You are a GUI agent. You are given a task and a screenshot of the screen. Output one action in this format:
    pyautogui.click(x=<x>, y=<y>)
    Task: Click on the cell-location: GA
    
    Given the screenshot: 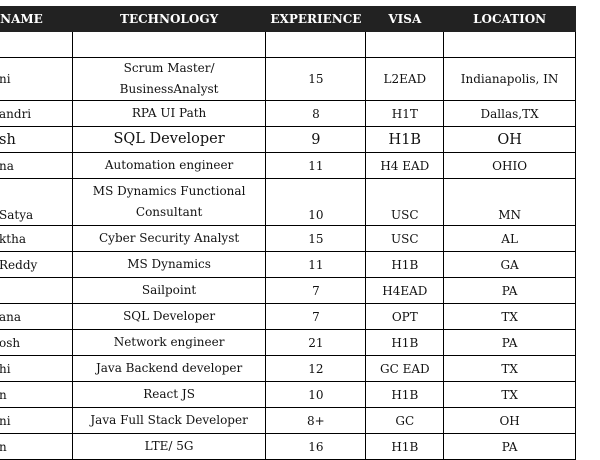 What is the action you would take?
    pyautogui.click(x=509, y=264)
    